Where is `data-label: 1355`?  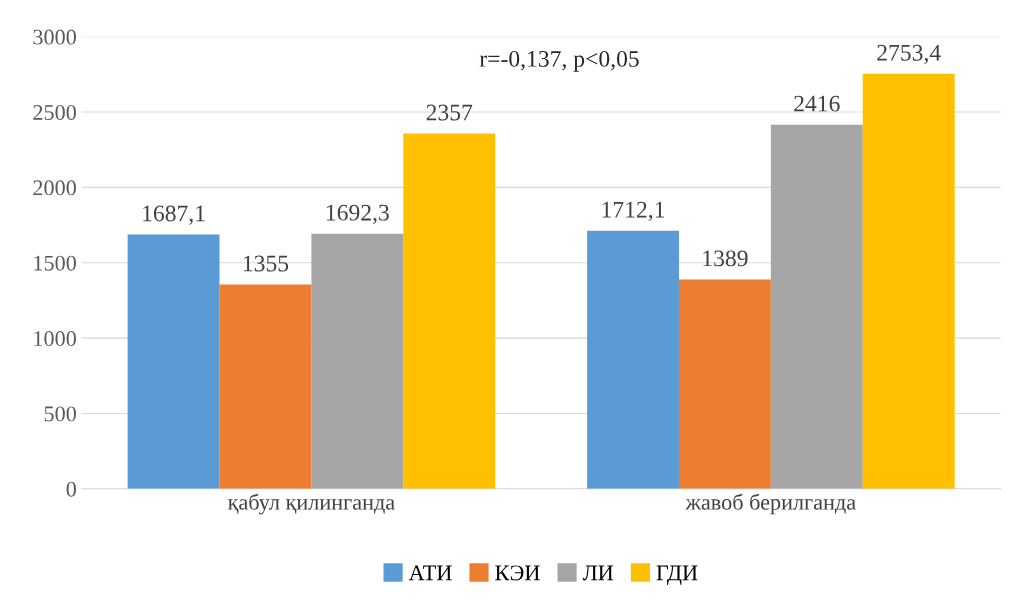 data-label: 1355 is located at coordinates (266, 263).